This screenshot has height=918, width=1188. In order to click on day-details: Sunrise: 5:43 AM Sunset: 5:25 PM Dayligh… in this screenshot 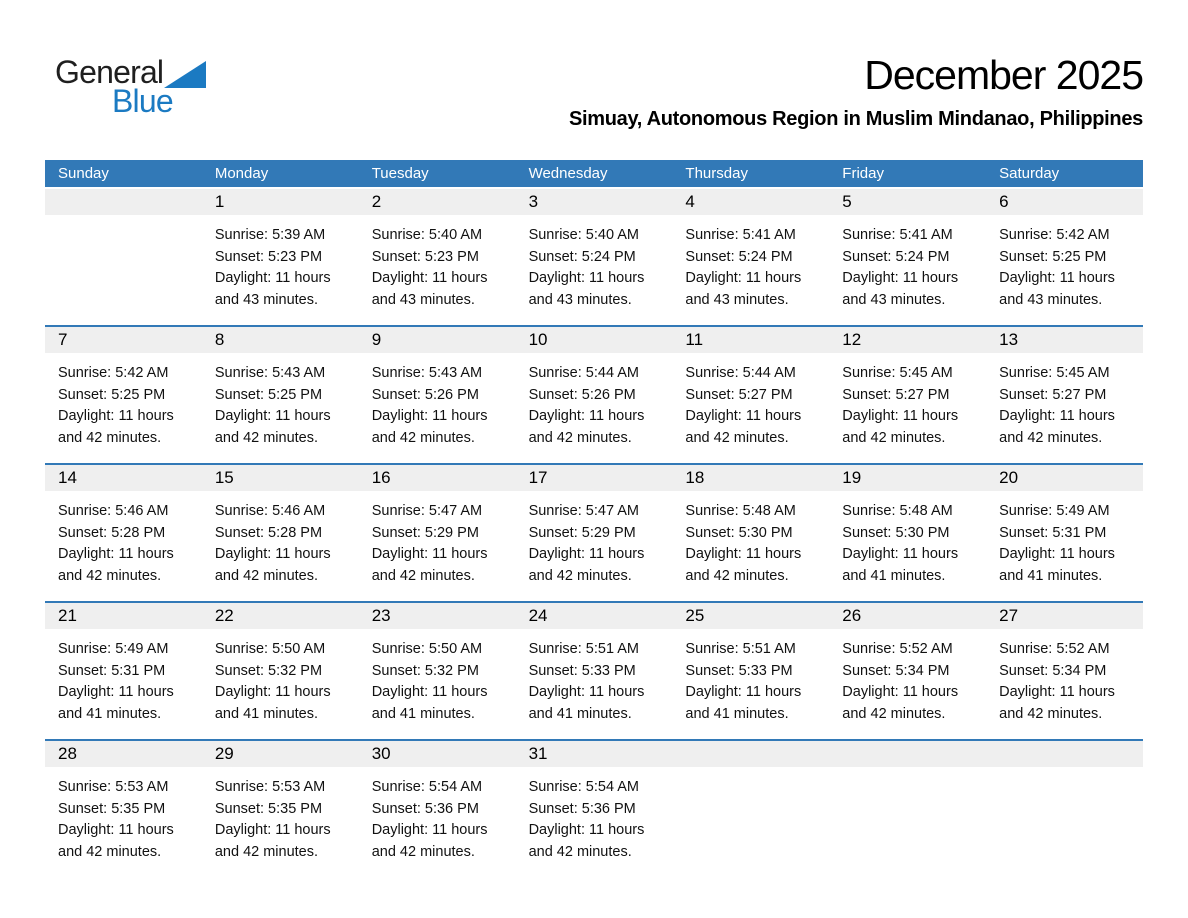, I will do `click(280, 408)`.